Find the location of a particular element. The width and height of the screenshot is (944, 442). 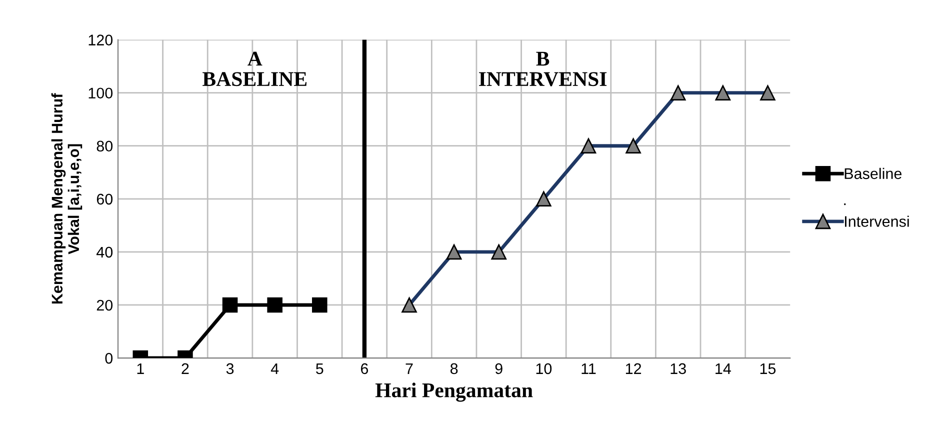

y-tick-label: 60 is located at coordinates (104, 199).